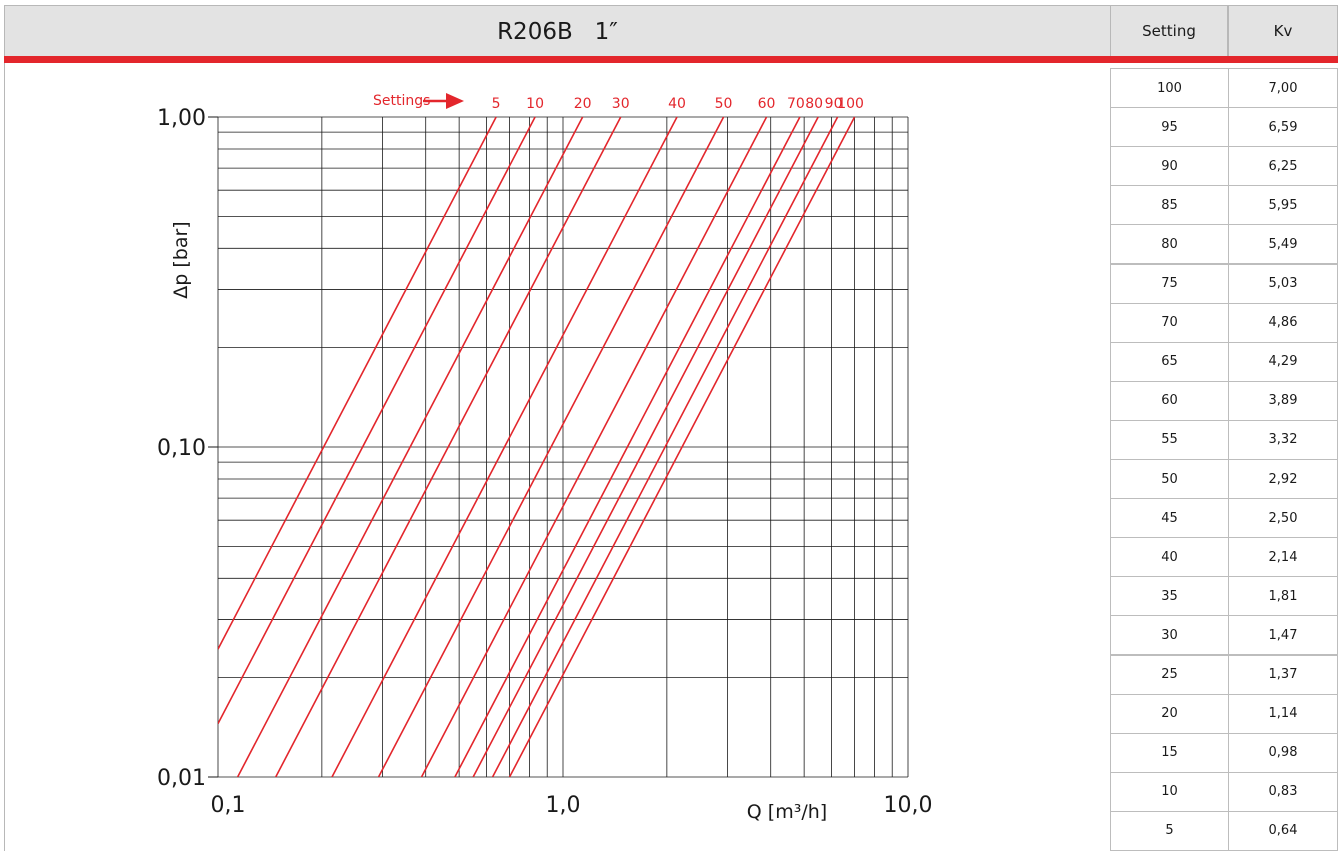 The image size is (1338, 851). Describe the element at coordinates (1169, 479) in the screenshot. I see `table-cell-setting: 50` at that location.